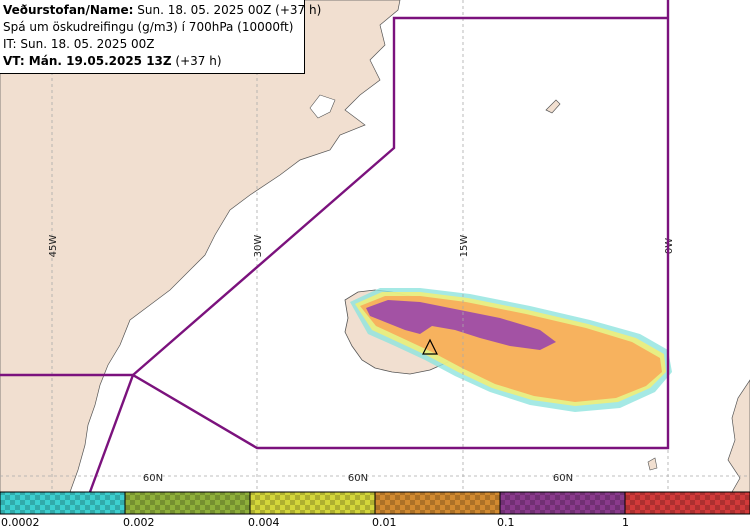 The image size is (750, 532). I want to click on info-line-issue-time: IT: Sun. 18. 05. 2025 00Z, so click(79, 44).